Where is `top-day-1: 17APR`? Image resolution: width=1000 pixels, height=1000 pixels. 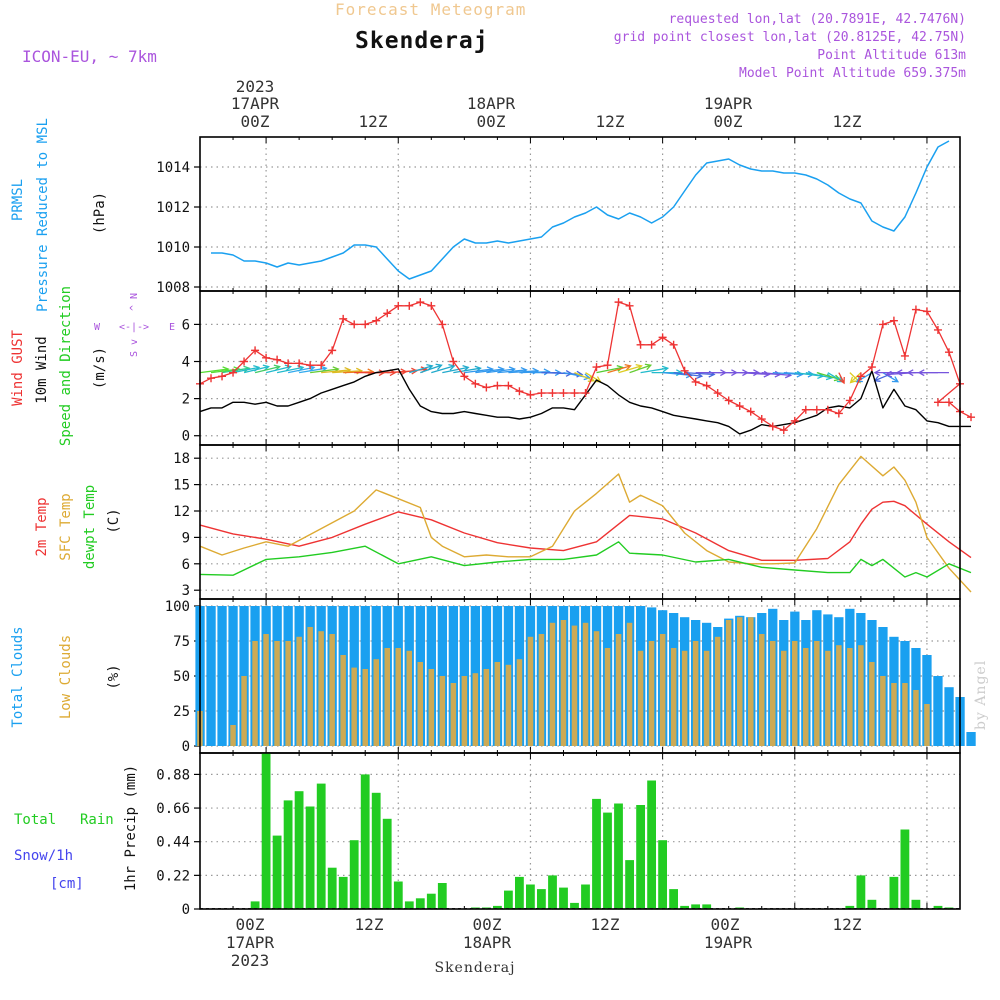
top-day-1: 17APR is located at coordinates (255, 103).